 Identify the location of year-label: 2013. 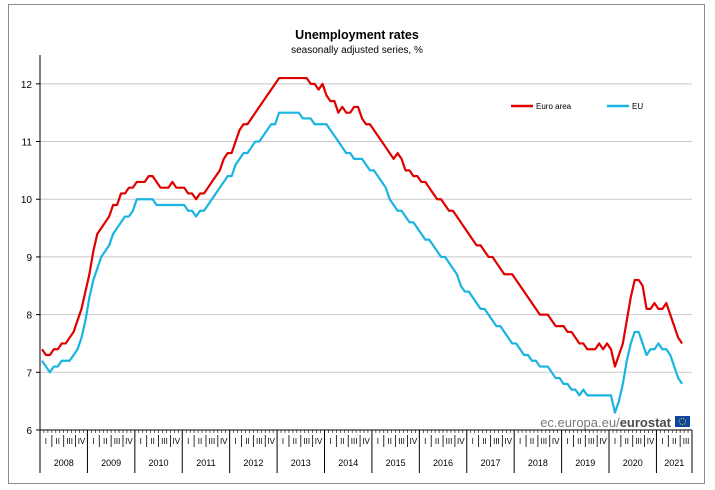
(301, 463).